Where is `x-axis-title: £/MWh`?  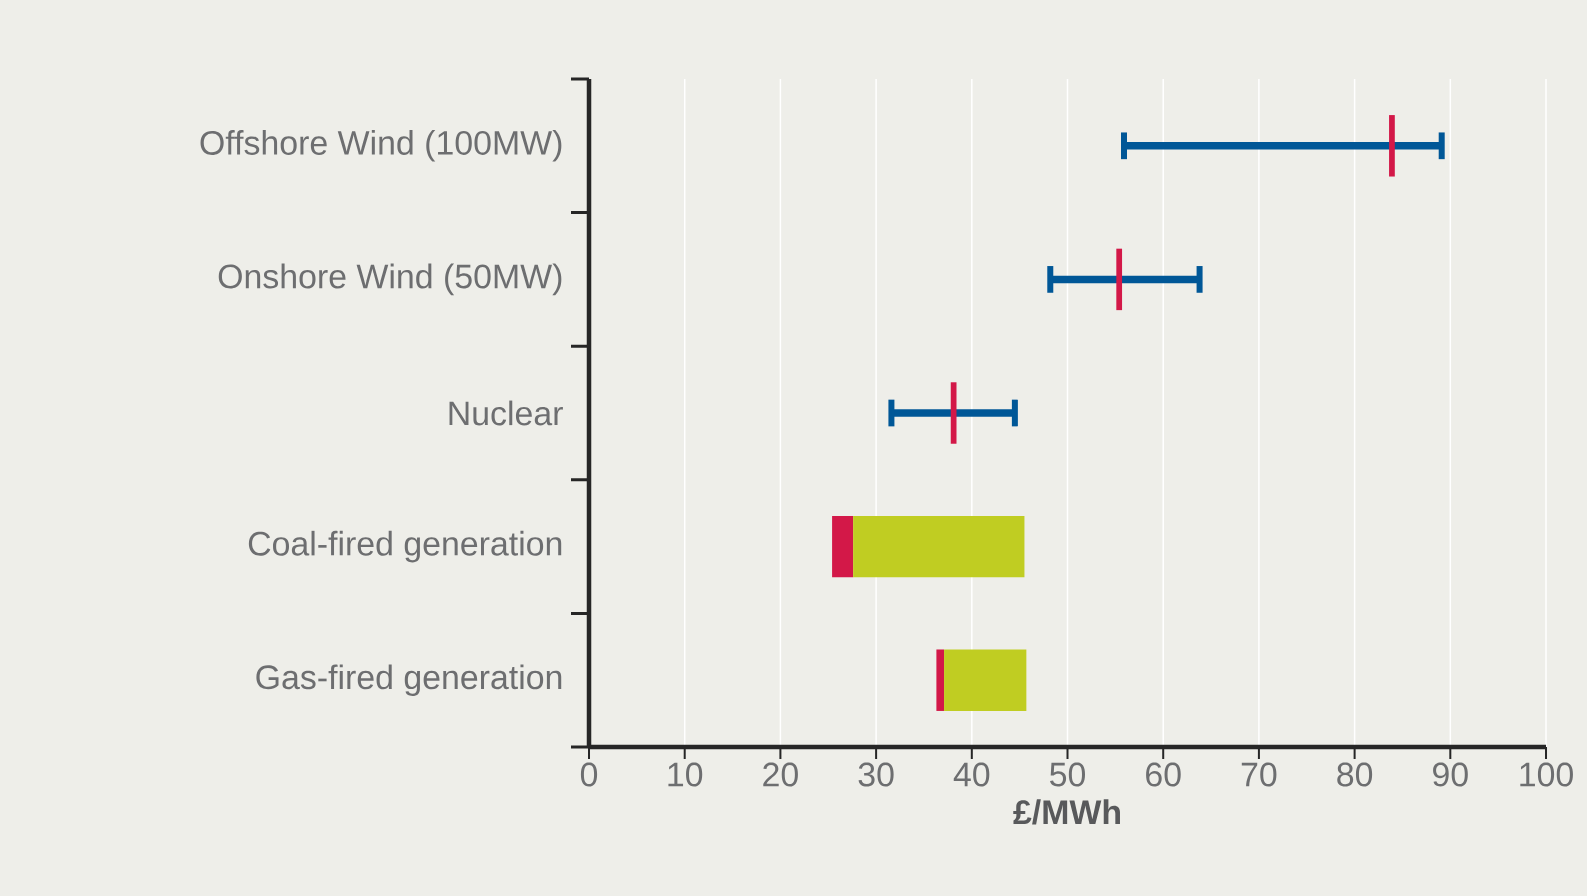
x-axis-title: £/MWh is located at coordinates (1066, 812).